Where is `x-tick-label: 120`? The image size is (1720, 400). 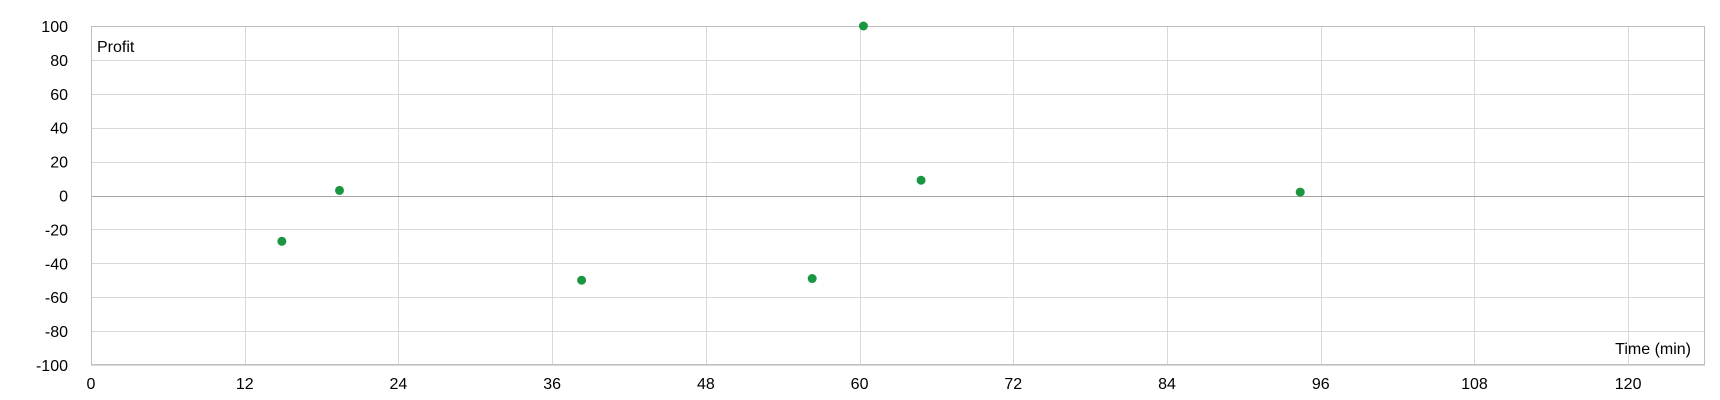 x-tick-label: 120 is located at coordinates (1628, 384).